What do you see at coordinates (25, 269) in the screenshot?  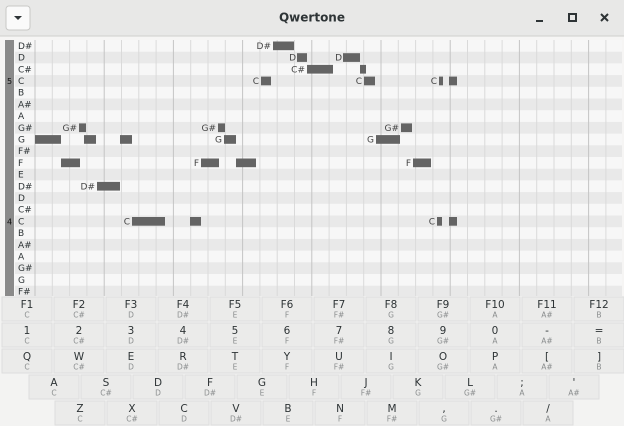 I see `row-label: G#` at bounding box center [25, 269].